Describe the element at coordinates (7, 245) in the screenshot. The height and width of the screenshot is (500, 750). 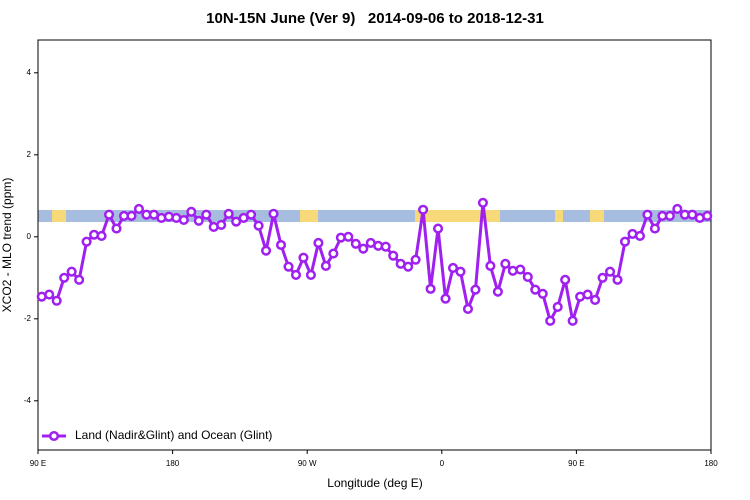
I see `y-axis-label: XCO2 - MLO trend (ppm)` at that location.